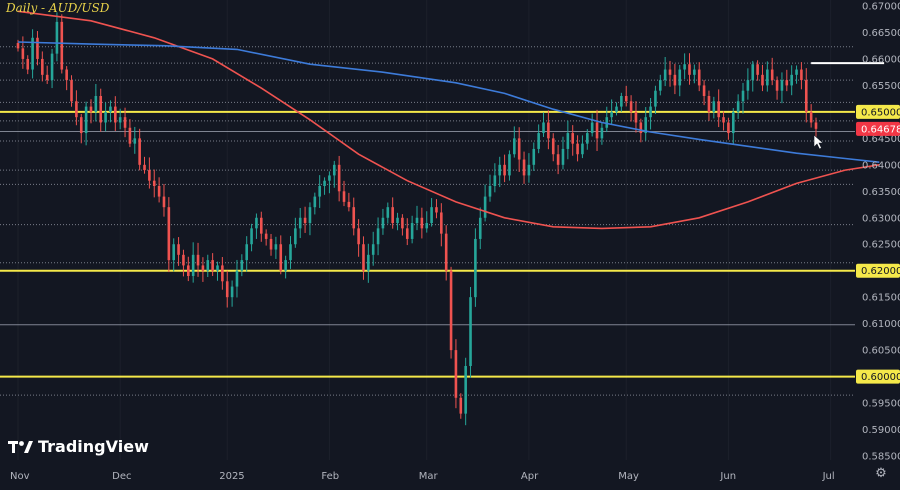 The image size is (900, 490). What do you see at coordinates (58, 8) in the screenshot?
I see `chart-title: Daily - AUD/USD` at bounding box center [58, 8].